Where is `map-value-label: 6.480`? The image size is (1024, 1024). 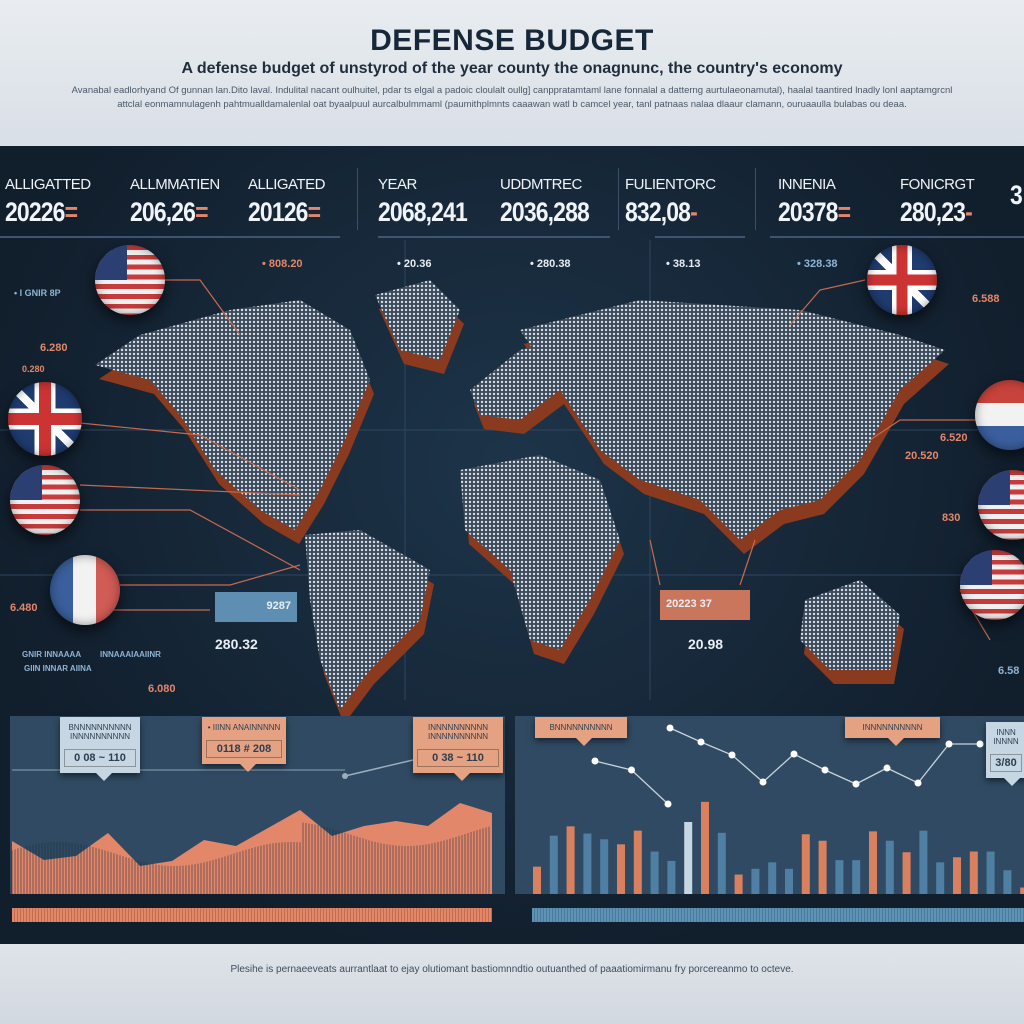
map-value-label: 6.480 is located at coordinates (24, 608).